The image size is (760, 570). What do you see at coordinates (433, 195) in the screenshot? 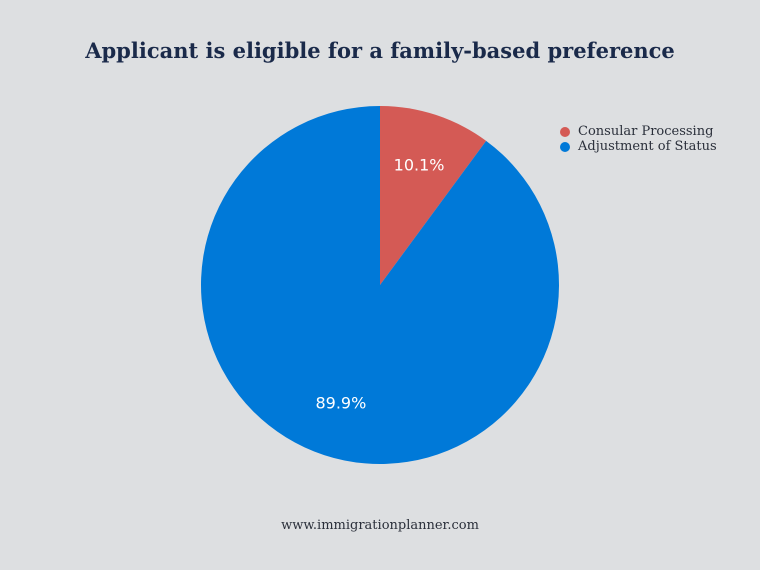
I see `pie-slice-consular-processing` at bounding box center [433, 195].